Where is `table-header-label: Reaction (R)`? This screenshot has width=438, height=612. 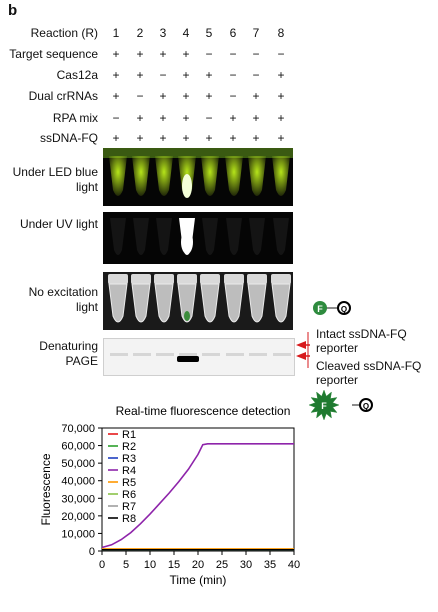 table-header-label: Reaction (R) is located at coordinates (64, 33).